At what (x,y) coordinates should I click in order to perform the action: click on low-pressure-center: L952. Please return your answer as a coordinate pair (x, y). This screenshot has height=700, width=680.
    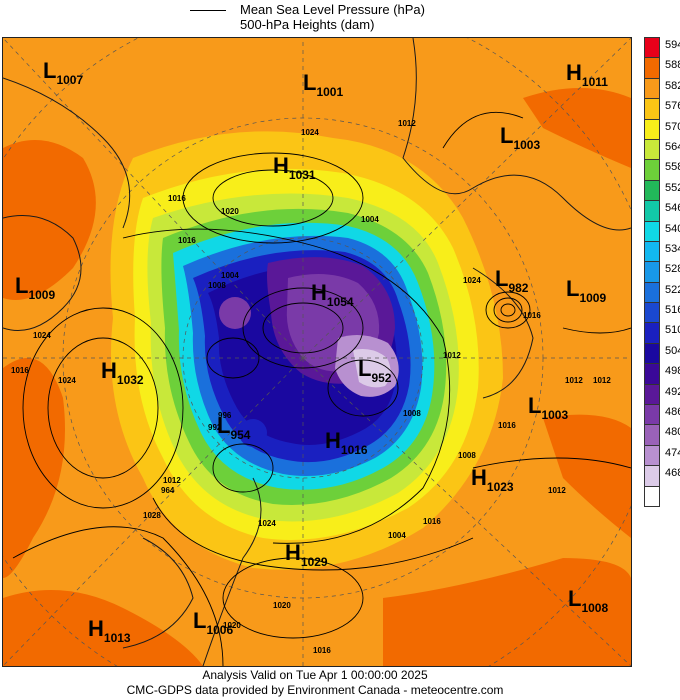
    Looking at the image, I should click on (375, 370).